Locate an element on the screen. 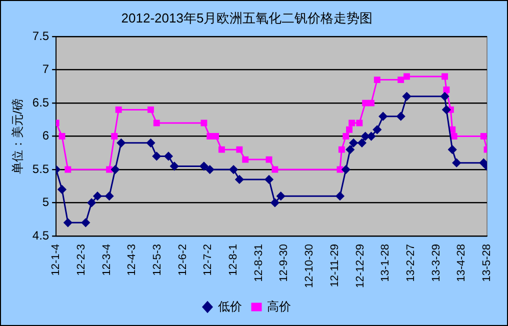  x-tick-label: 12-8-31 is located at coordinates (258, 263).